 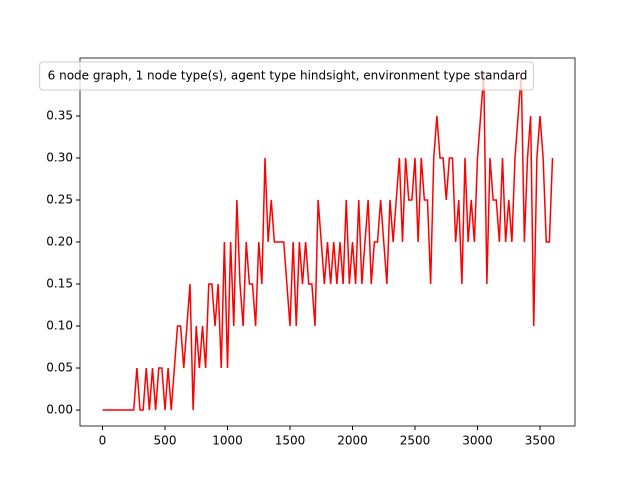 What do you see at coordinates (59, 157) in the screenshot?
I see `y-tick-label: 0.30` at bounding box center [59, 157].